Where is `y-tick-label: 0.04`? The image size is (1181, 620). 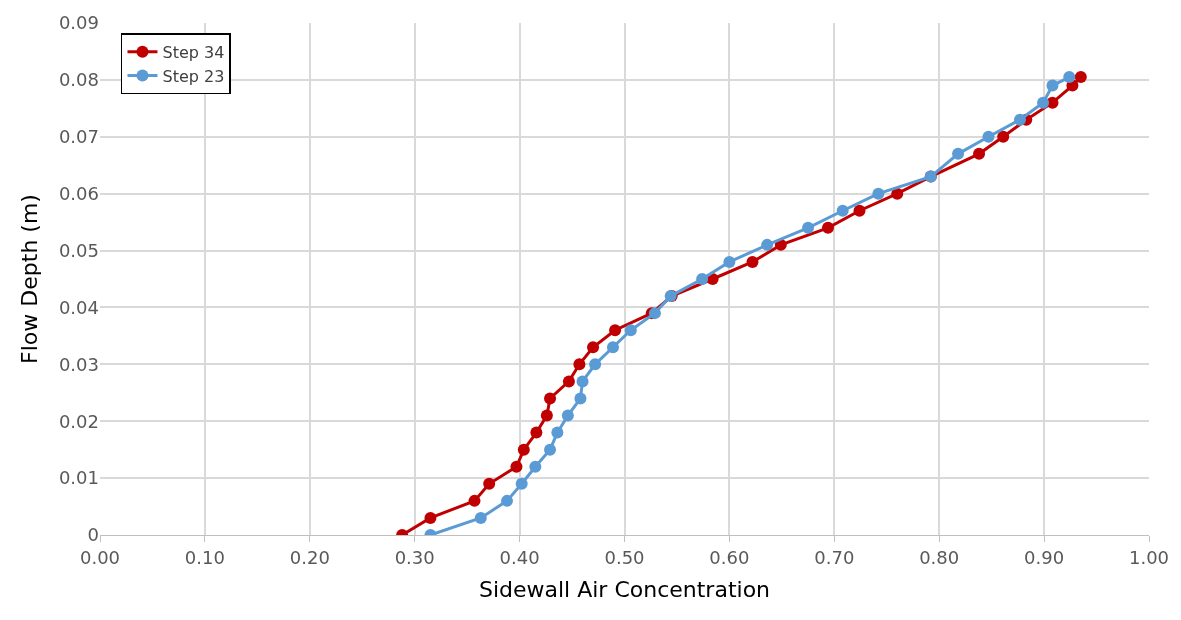 y-tick-label: 0.04 is located at coordinates (78, 307).